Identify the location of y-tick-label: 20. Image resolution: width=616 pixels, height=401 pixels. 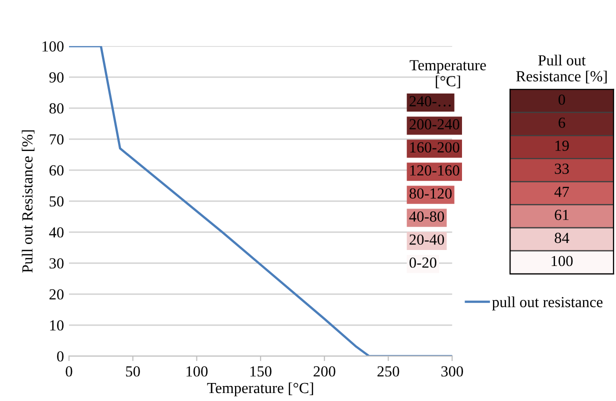
(57, 294).